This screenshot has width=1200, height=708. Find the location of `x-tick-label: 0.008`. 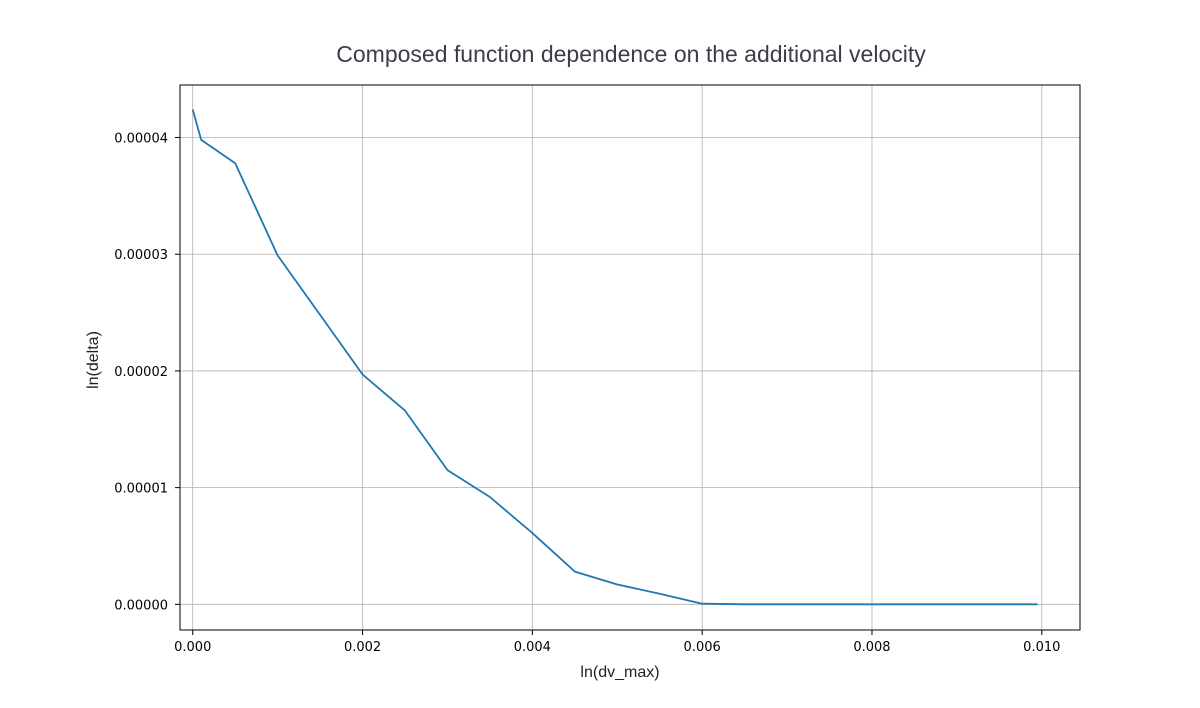

x-tick-label: 0.008 is located at coordinates (871, 647).